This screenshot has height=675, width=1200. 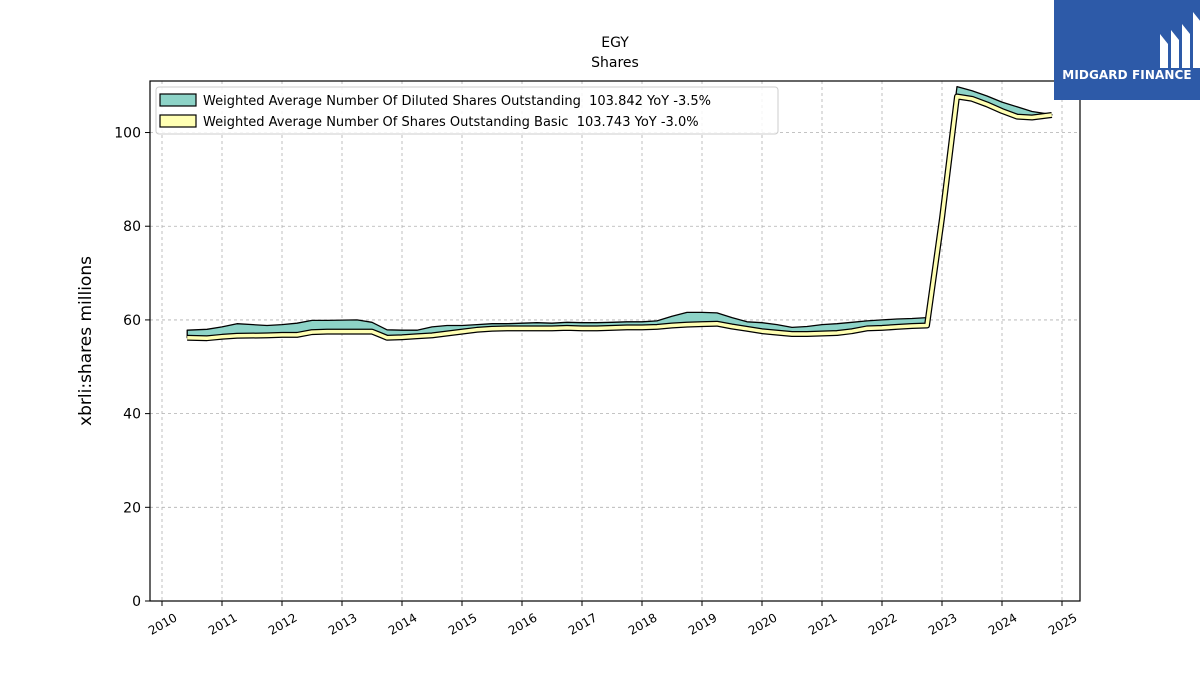 I want to click on x-tick-label: 2020, so click(x=762, y=623).